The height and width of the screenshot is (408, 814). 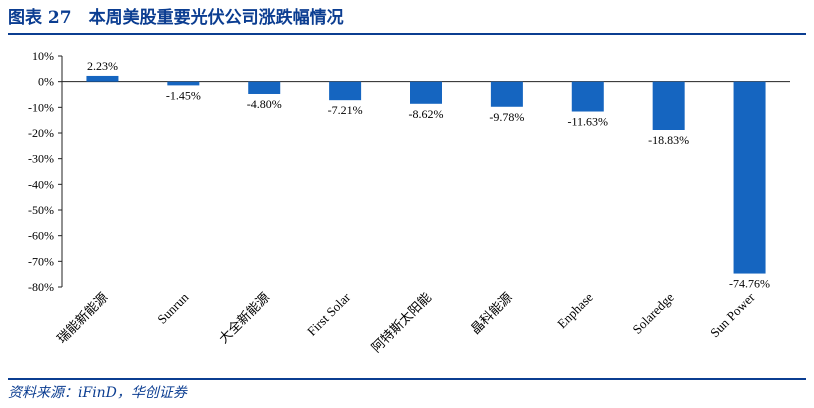 I want to click on bar-data-label: -8.62%, so click(x=426, y=114).